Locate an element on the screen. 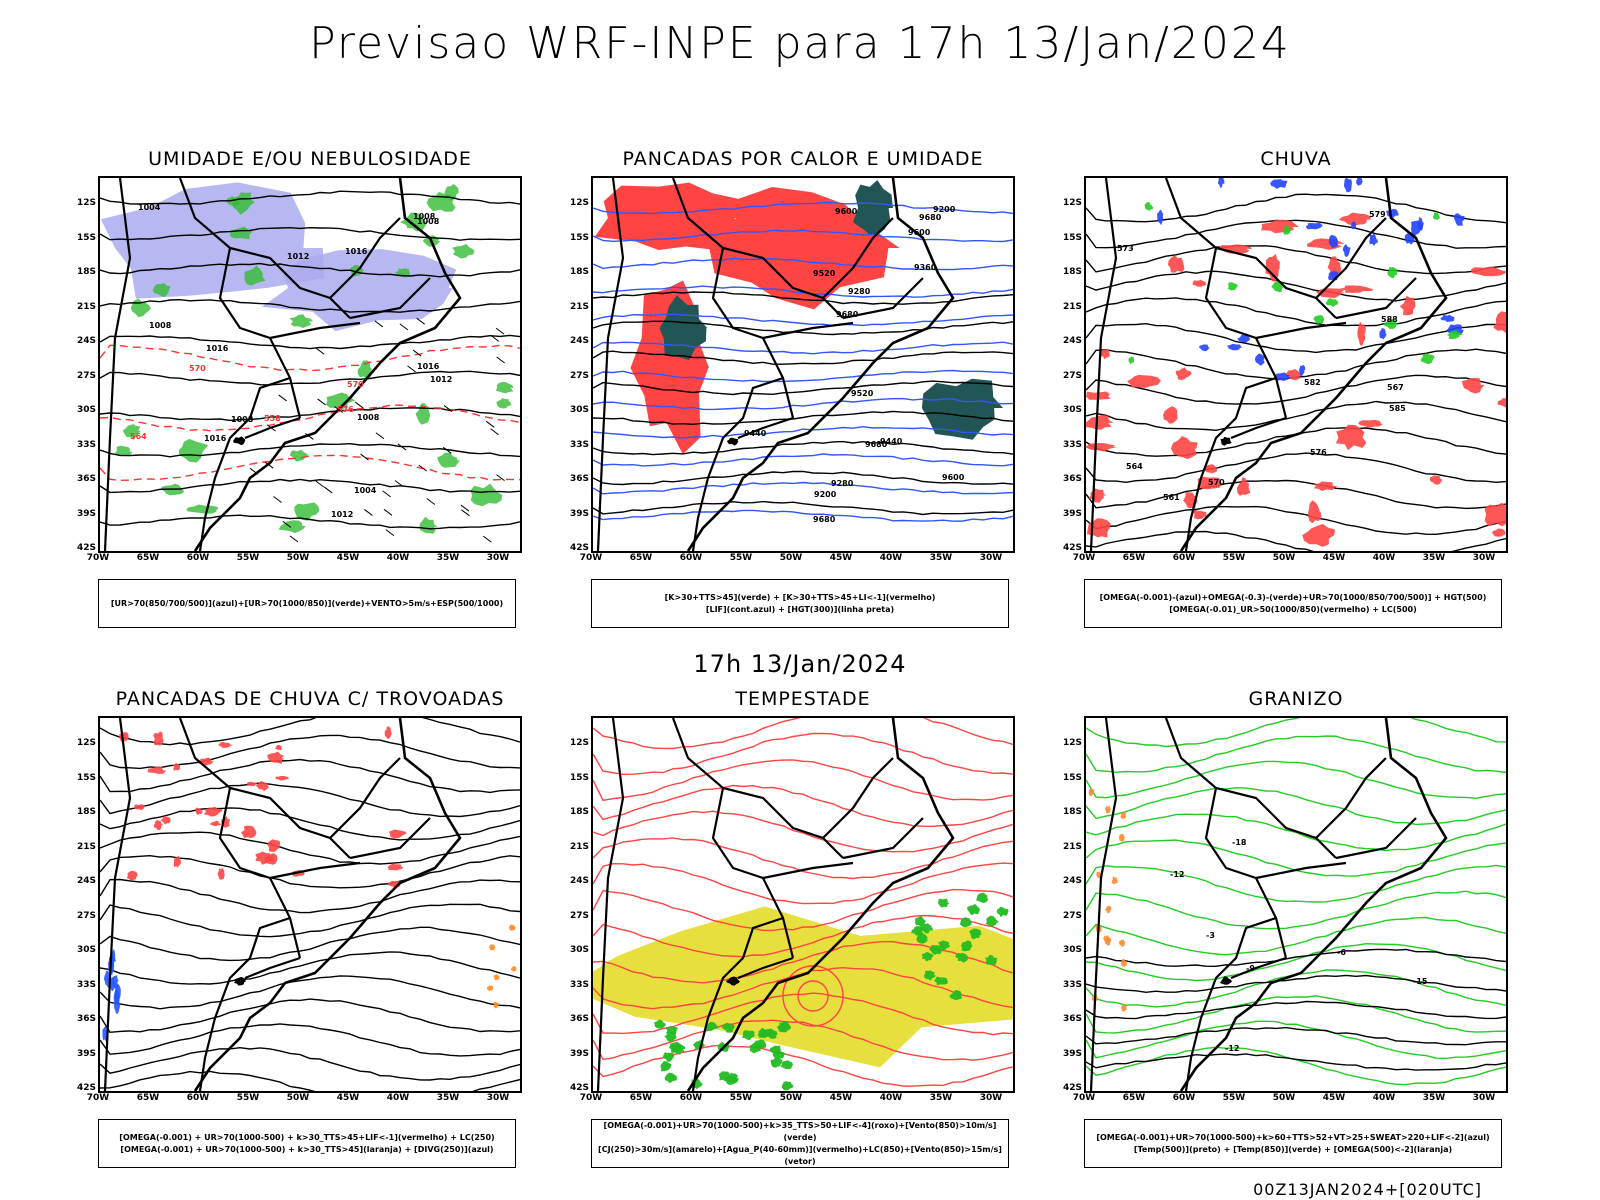  coastline is located at coordinates (1313, 364).